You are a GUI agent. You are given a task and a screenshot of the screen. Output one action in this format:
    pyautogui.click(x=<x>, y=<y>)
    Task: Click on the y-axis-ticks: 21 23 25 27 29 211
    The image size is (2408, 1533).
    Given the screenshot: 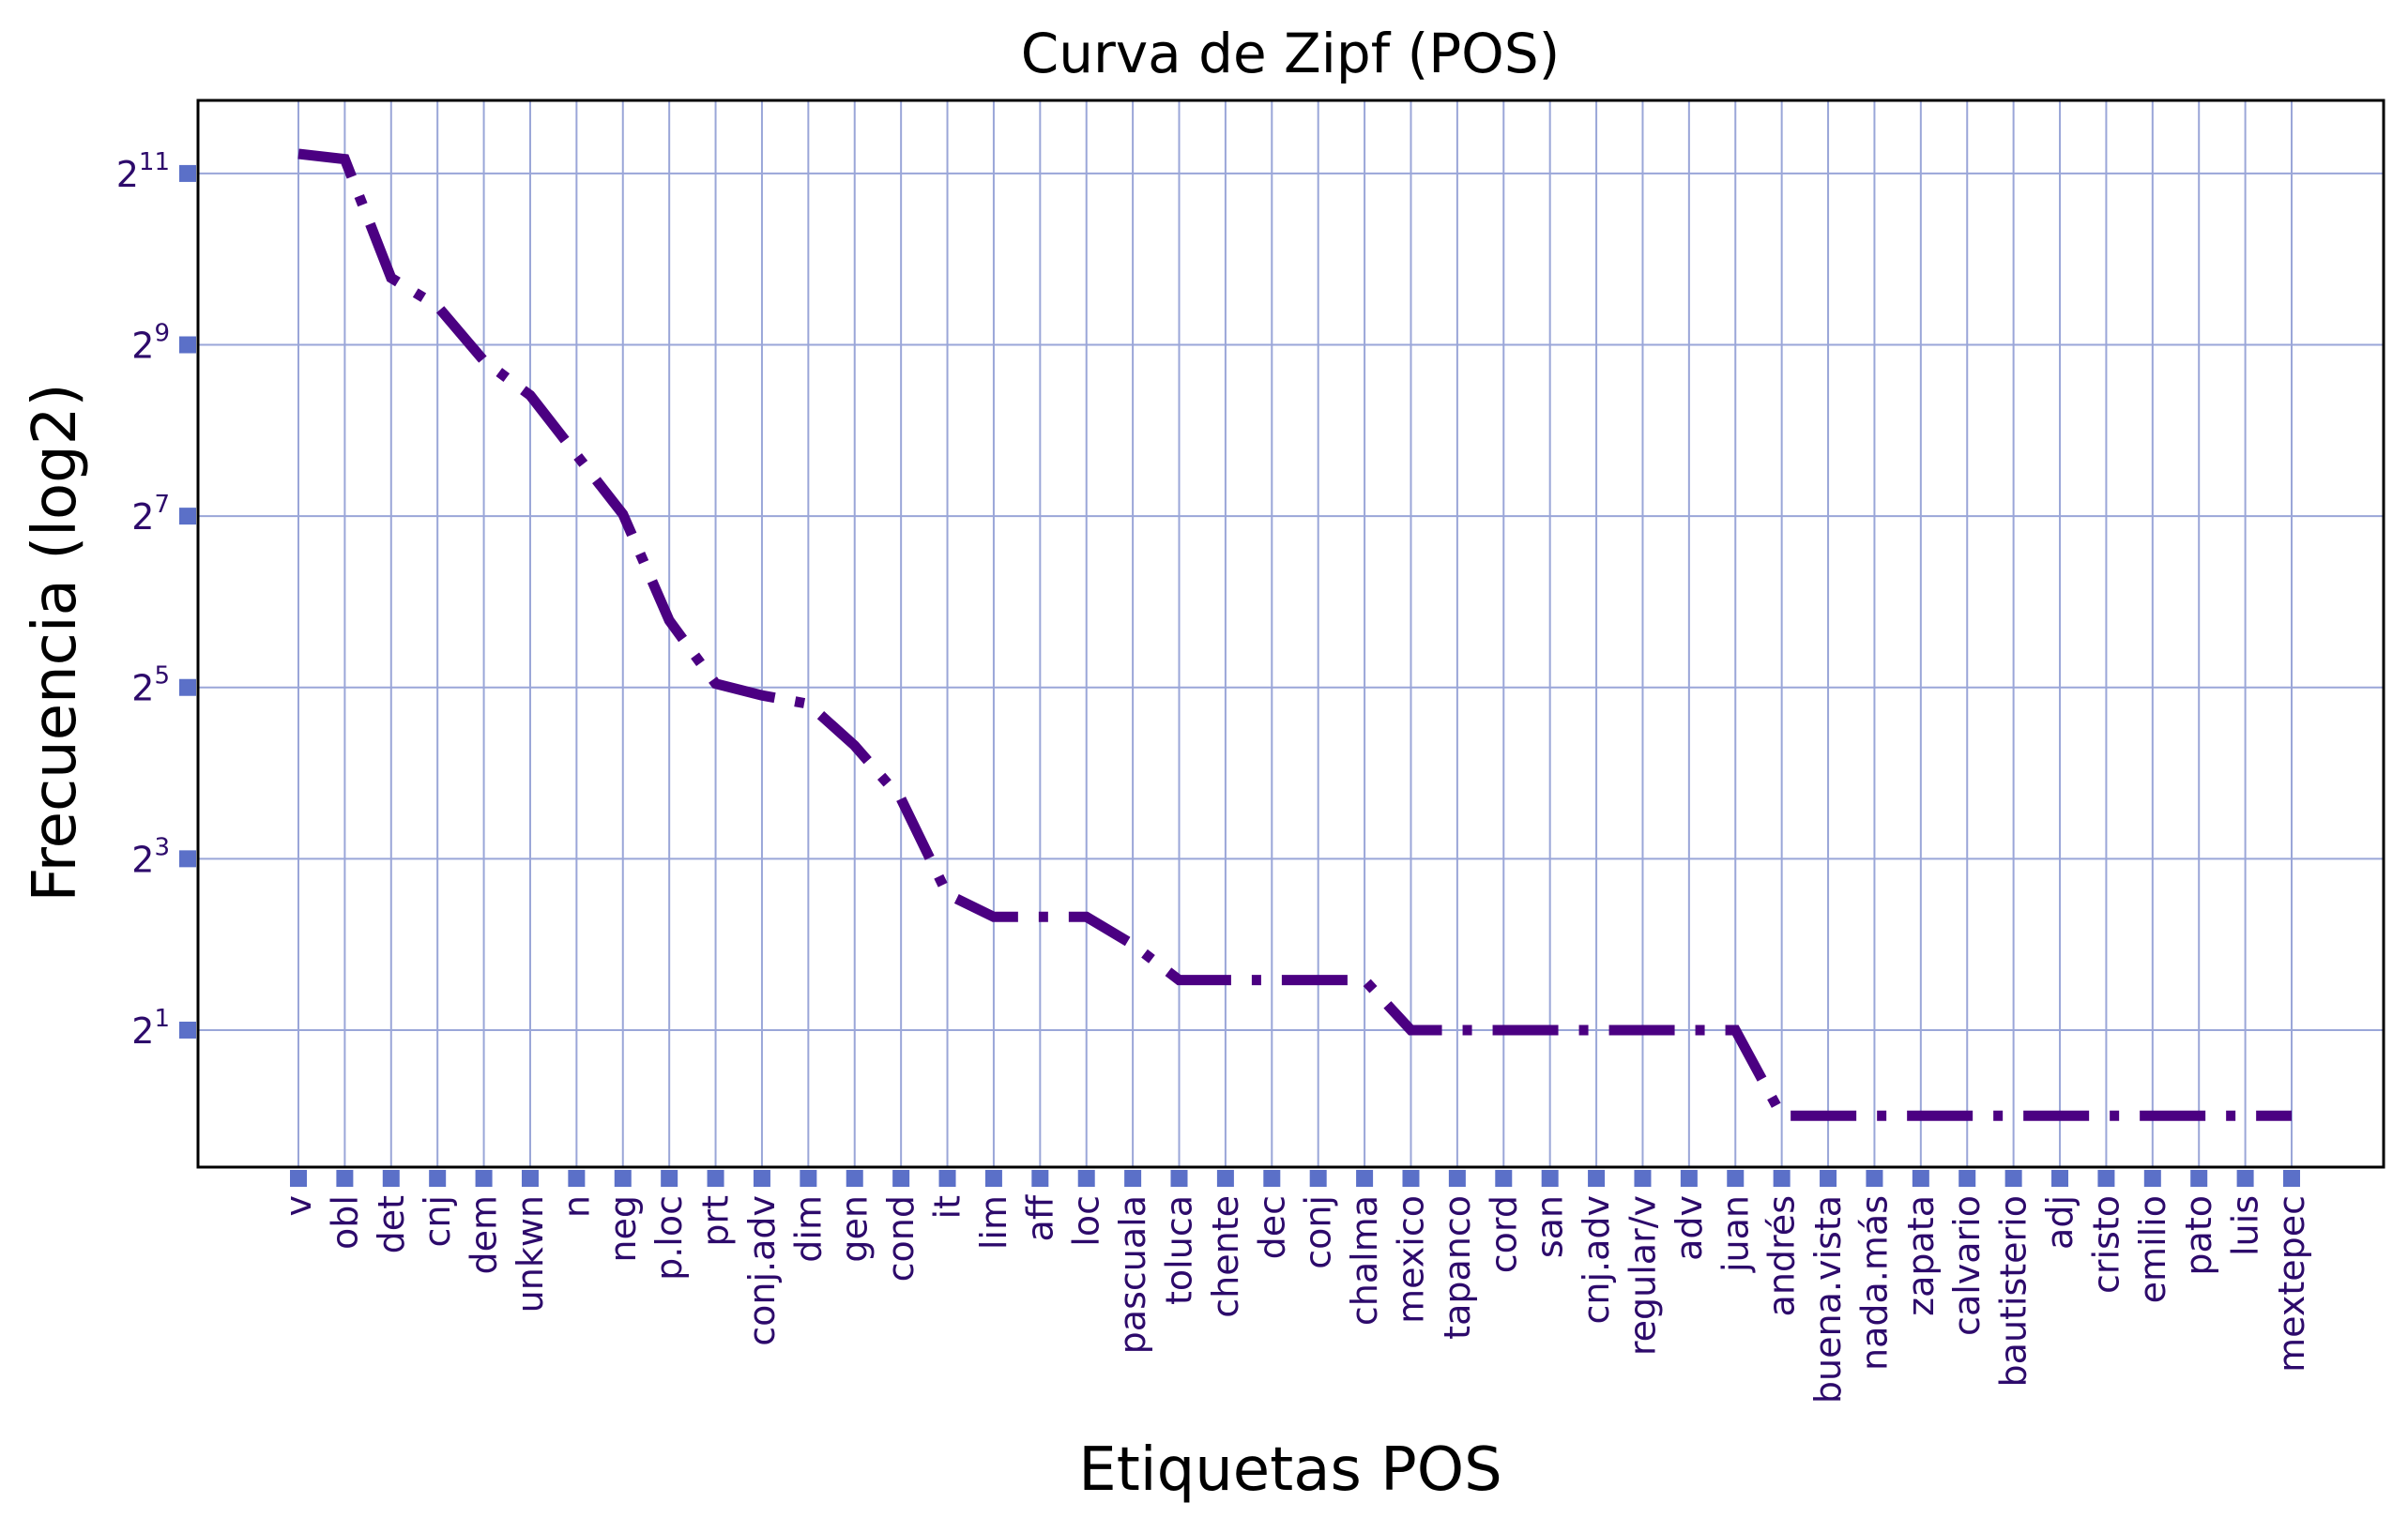 What is the action you would take?
    pyautogui.click(x=156, y=600)
    